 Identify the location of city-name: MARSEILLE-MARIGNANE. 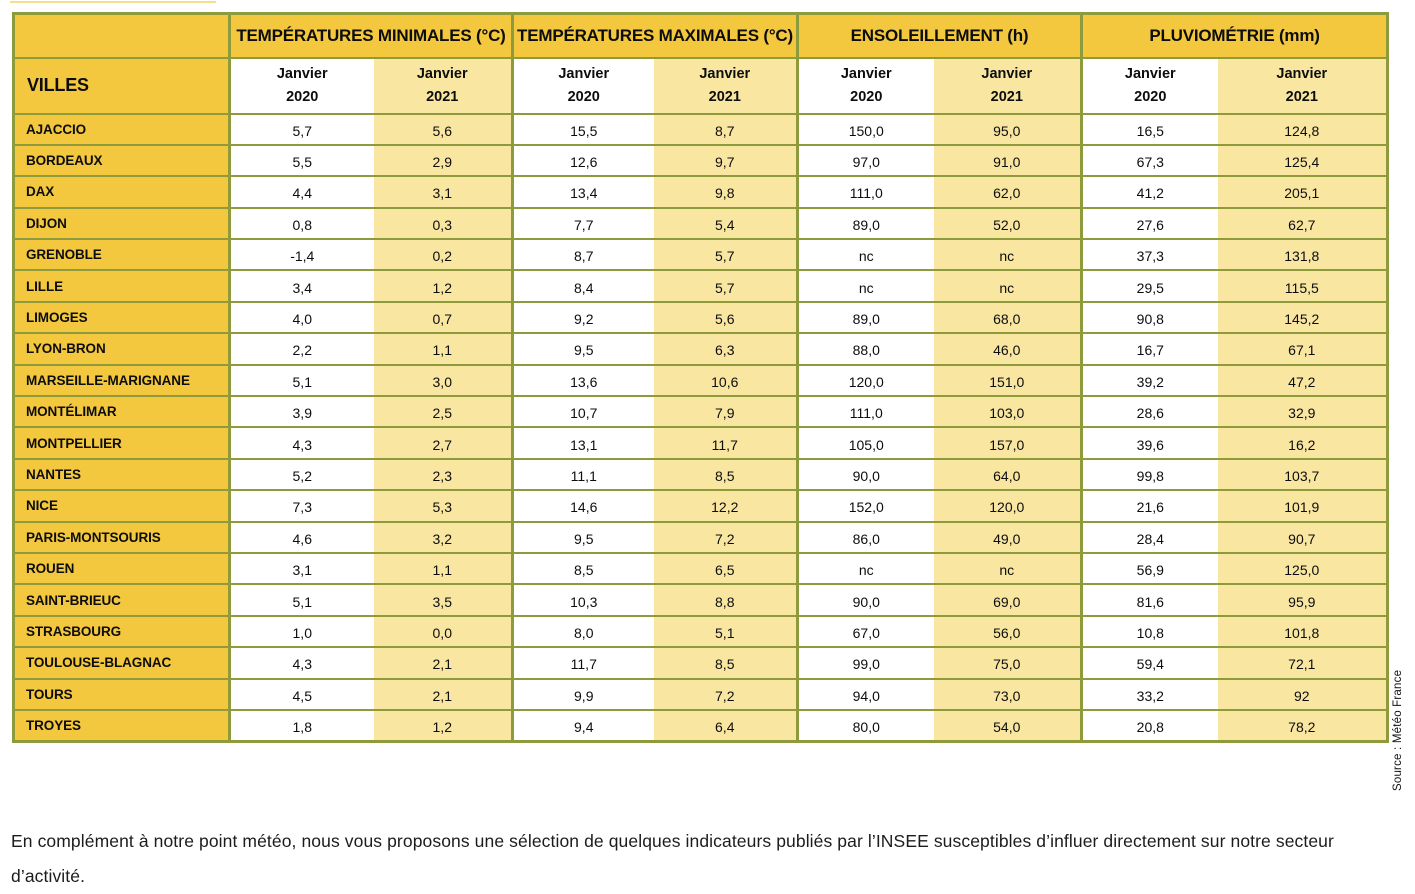
(121, 380).